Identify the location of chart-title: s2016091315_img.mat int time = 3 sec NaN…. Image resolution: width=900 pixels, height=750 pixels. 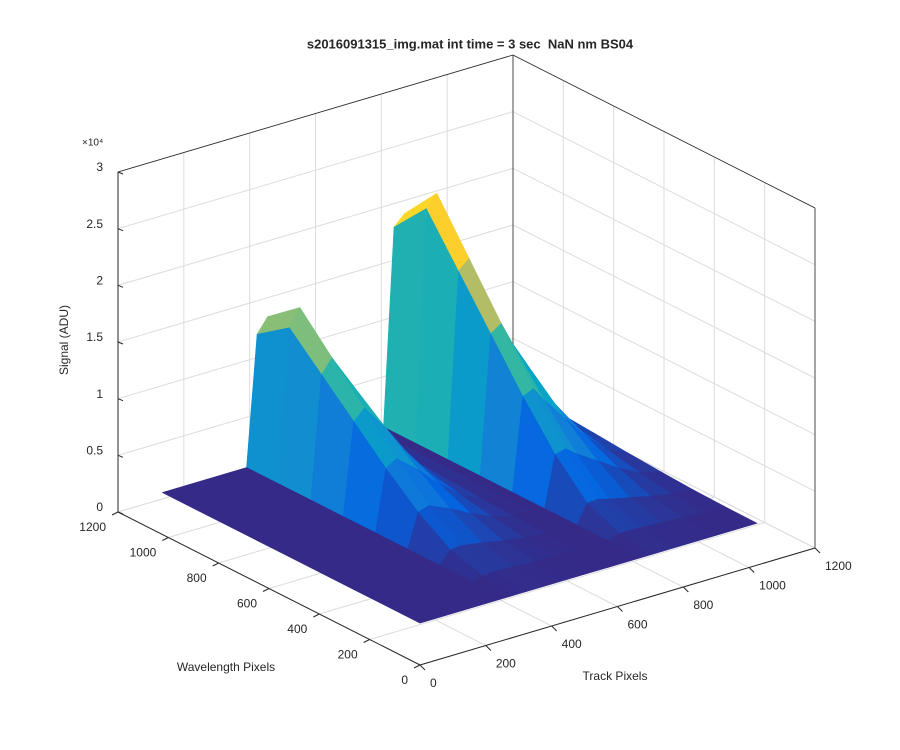
(470, 43).